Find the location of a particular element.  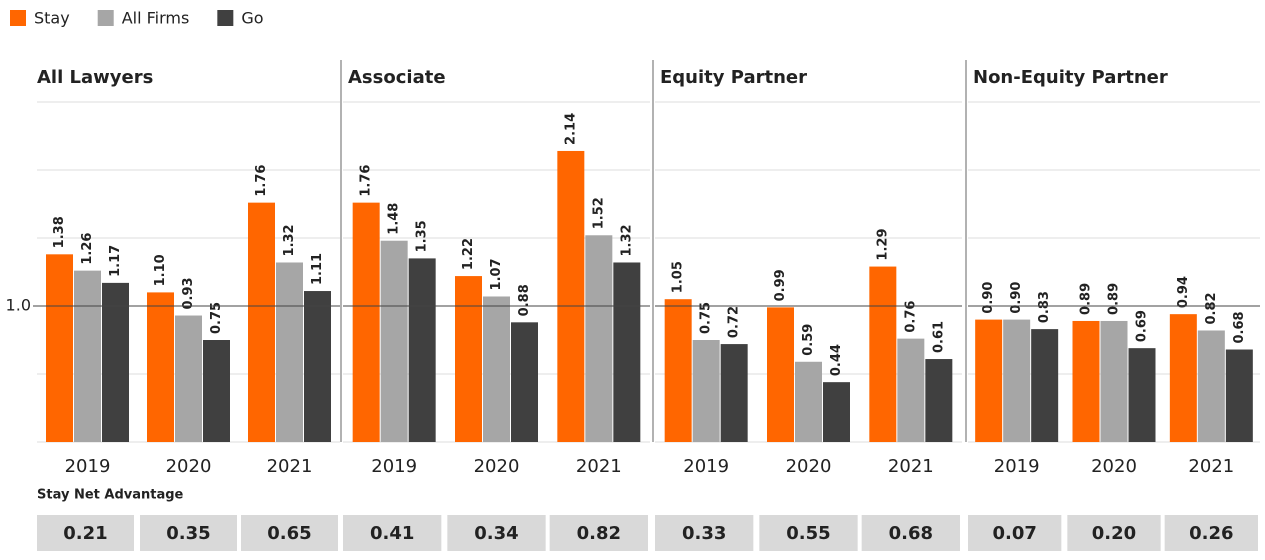

panel-title: Equity Partner is located at coordinates (733, 77).